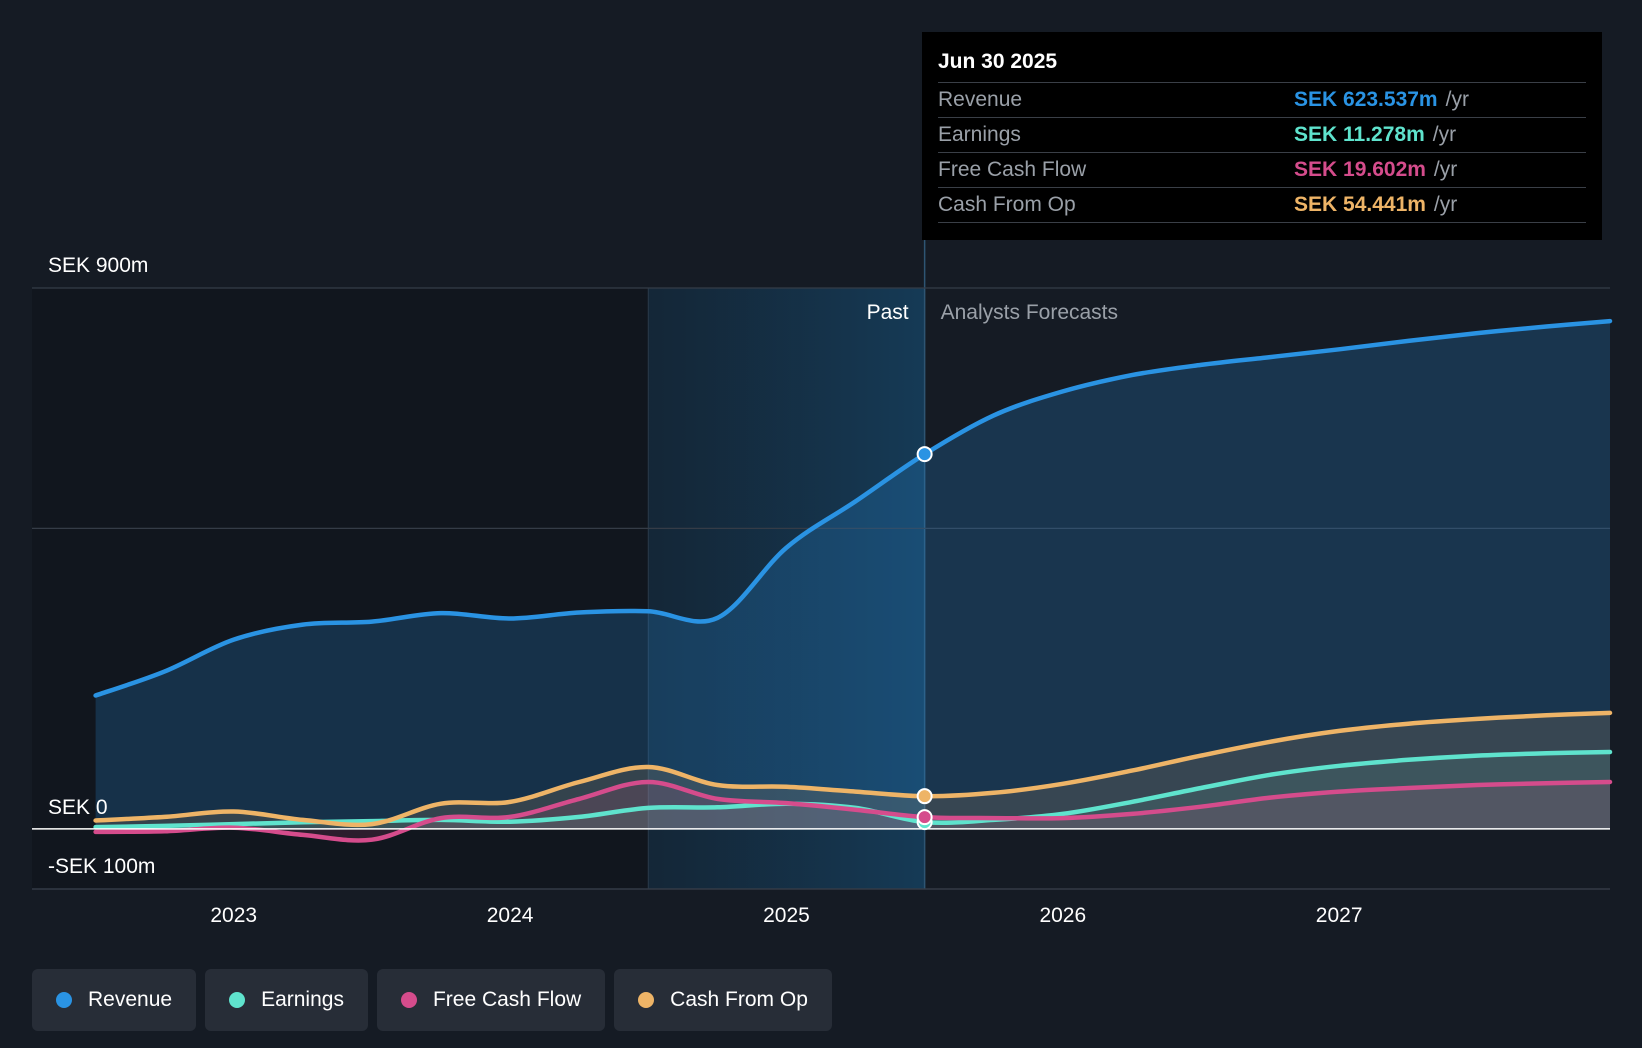  Describe the element at coordinates (1029, 312) in the screenshot. I see `forecast-label: Analysts Forecasts` at that location.